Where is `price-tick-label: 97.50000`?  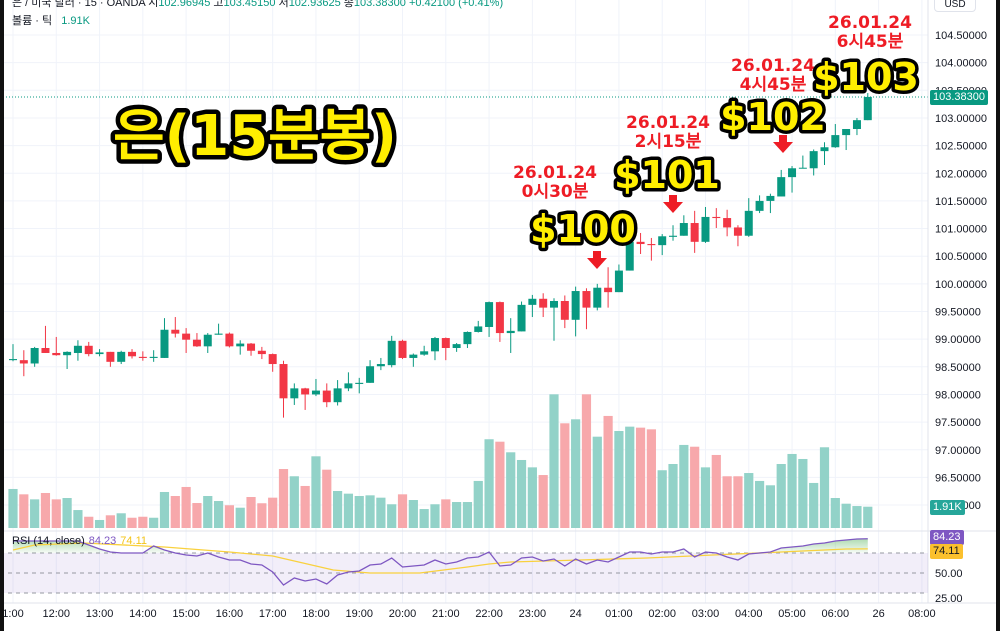
price-tick-label: 97.50000 is located at coordinates (958, 423).